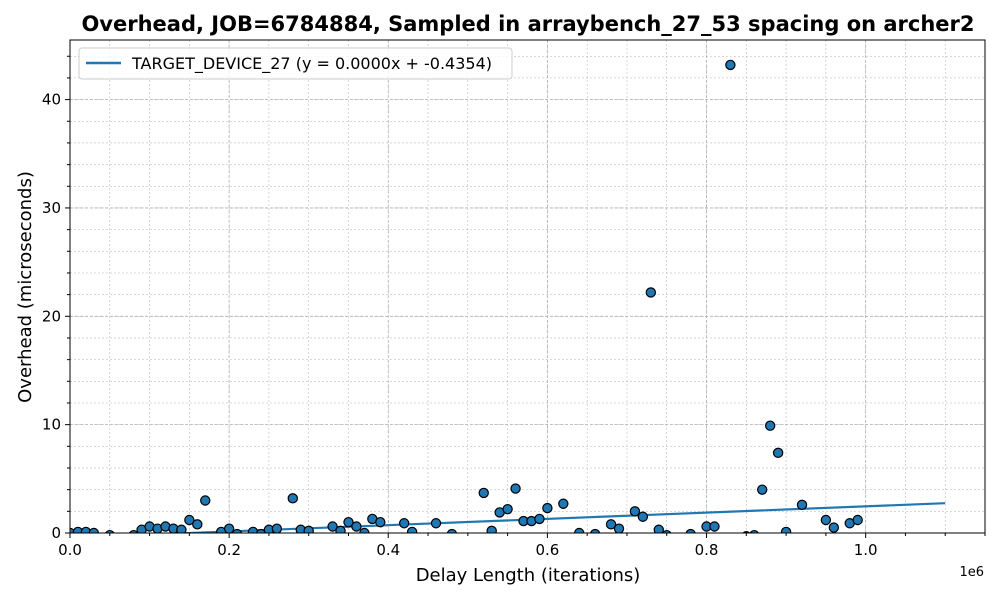 The image size is (1000, 600). I want to click on x-tick-label: 0.0, so click(70, 550).